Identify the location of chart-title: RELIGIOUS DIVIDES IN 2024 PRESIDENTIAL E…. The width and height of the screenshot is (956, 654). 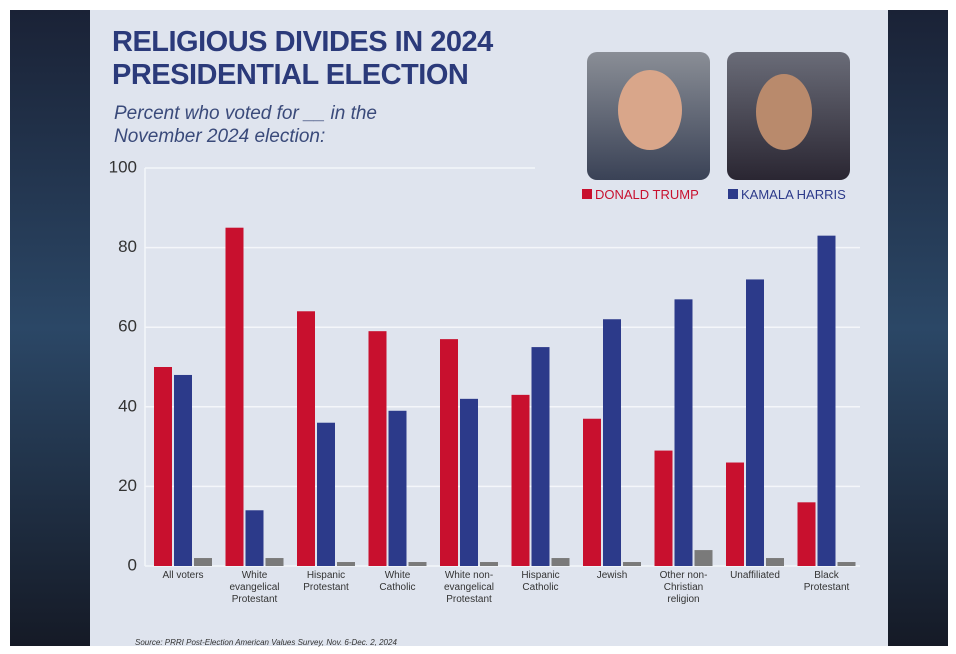
(302, 58).